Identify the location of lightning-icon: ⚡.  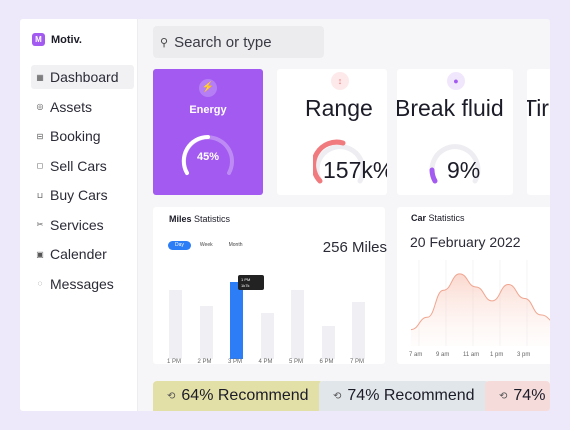
(208, 88).